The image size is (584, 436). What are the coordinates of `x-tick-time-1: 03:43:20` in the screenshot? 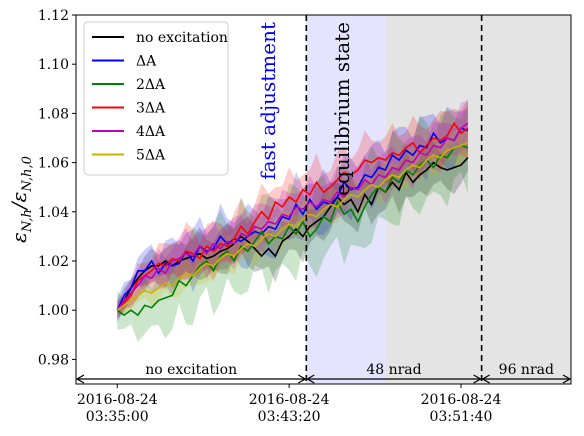 It's located at (289, 417).